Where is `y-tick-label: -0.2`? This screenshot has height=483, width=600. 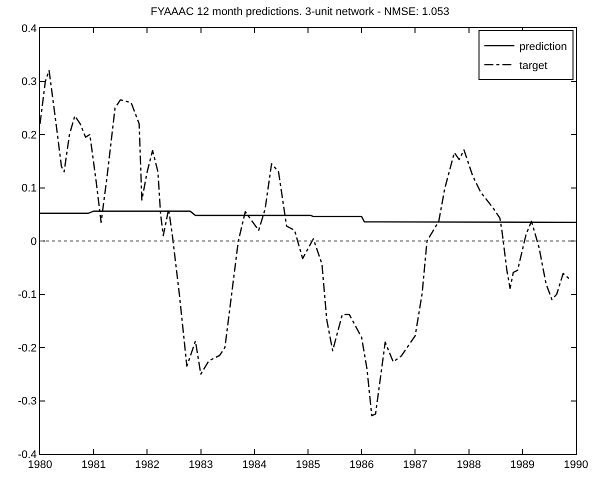 y-tick-label: -0.2 is located at coordinates (27, 348).